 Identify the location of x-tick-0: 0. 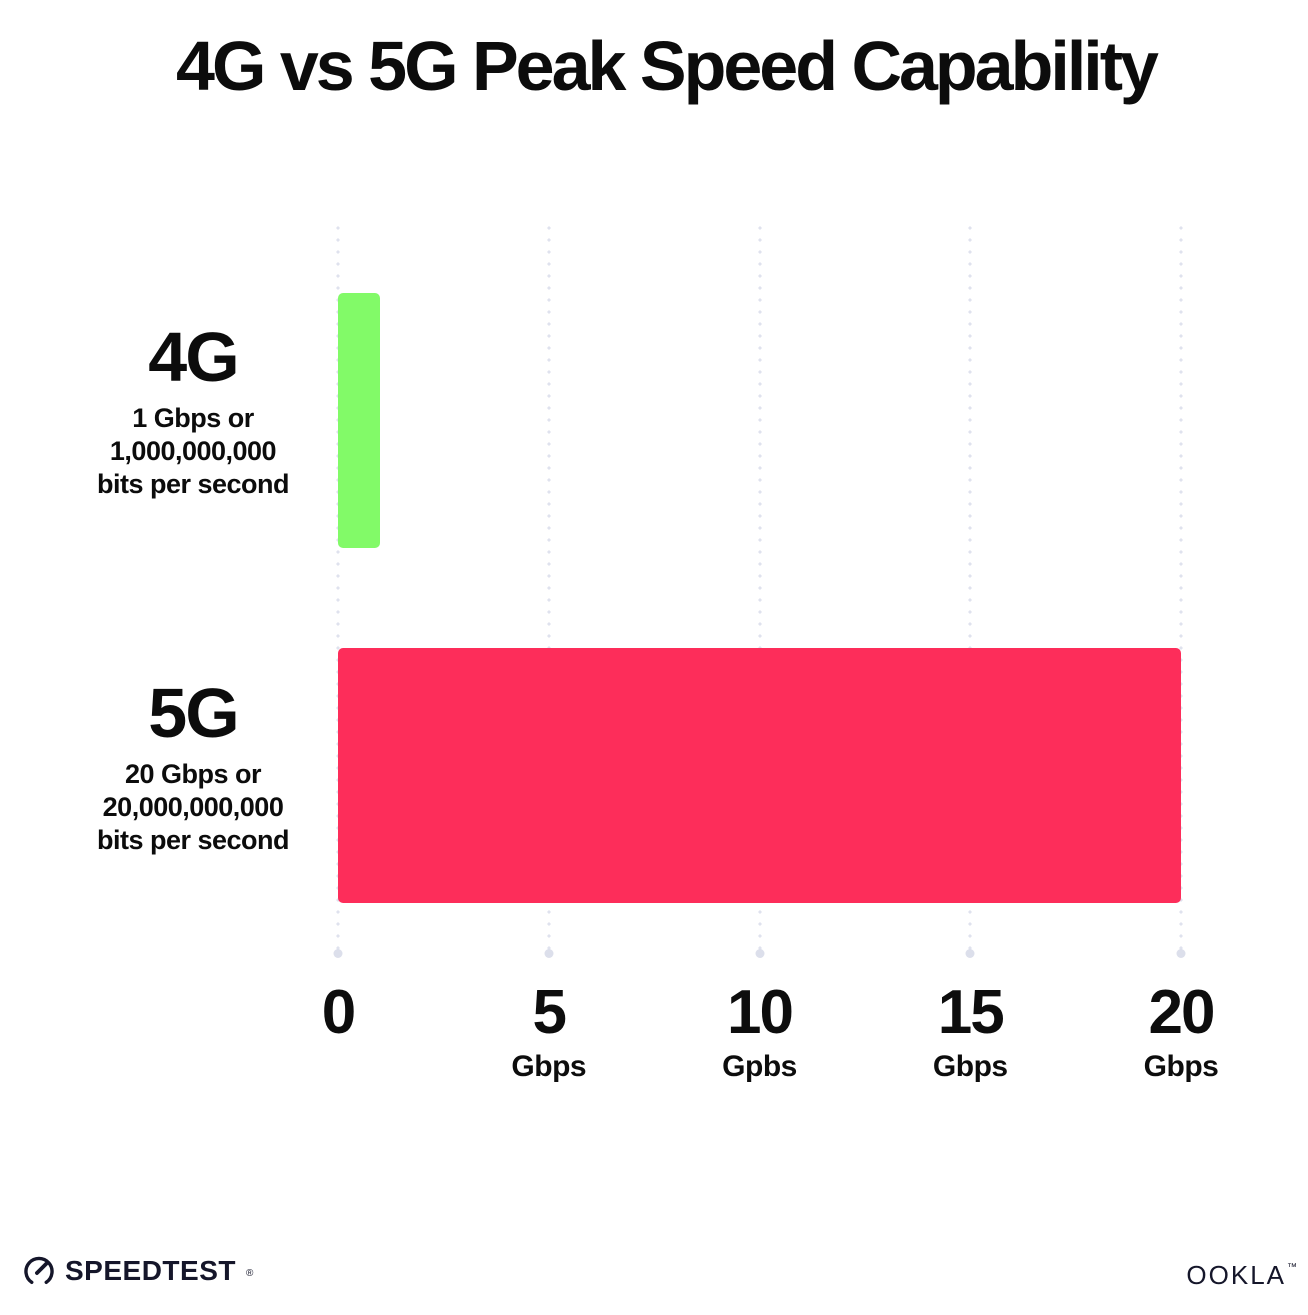
(339, 1012).